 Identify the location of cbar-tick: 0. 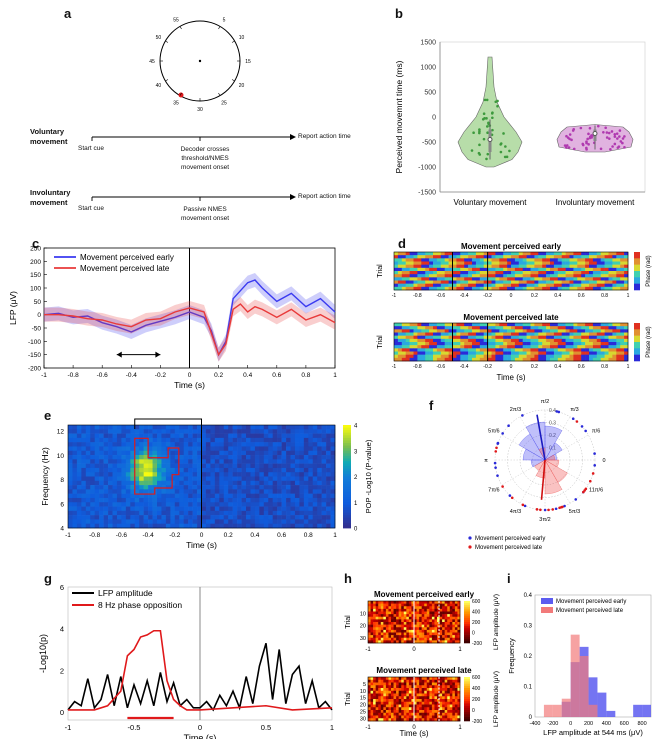
(356, 530).